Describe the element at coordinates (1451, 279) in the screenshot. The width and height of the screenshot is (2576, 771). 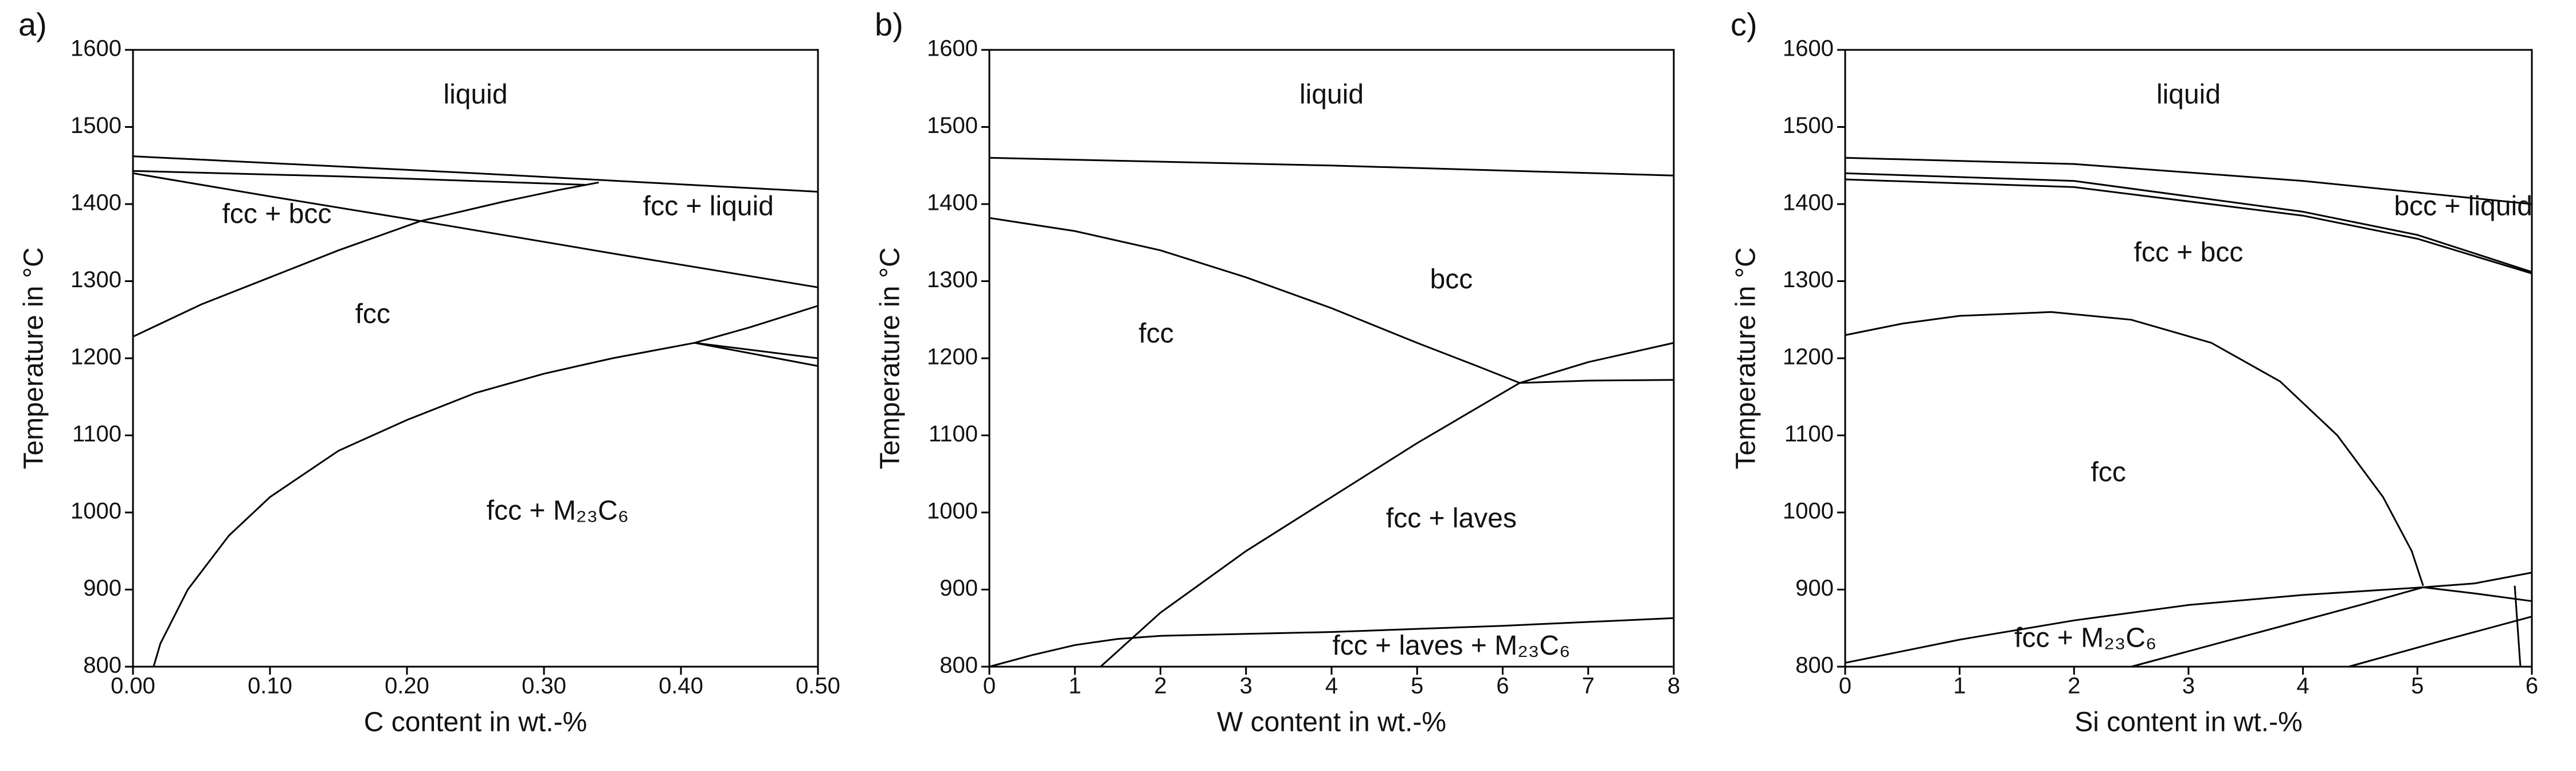
I see `region-label: bcc` at that location.